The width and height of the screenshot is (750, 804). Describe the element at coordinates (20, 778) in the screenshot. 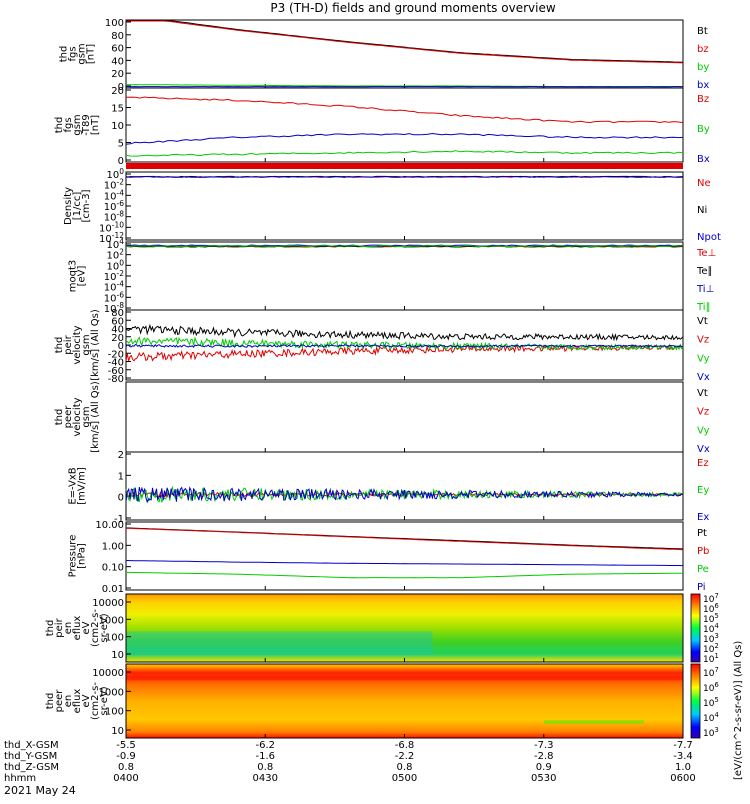

I see `footer-row-label: hhmm` at that location.